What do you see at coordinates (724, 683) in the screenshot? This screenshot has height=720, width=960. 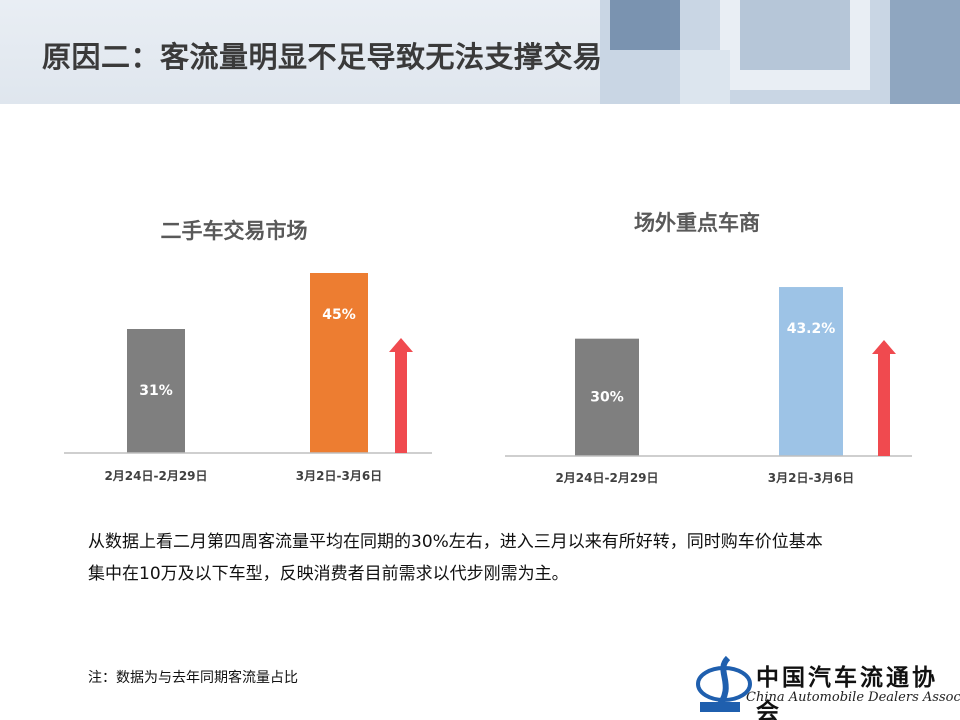 I see `cada-logo-icon` at bounding box center [724, 683].